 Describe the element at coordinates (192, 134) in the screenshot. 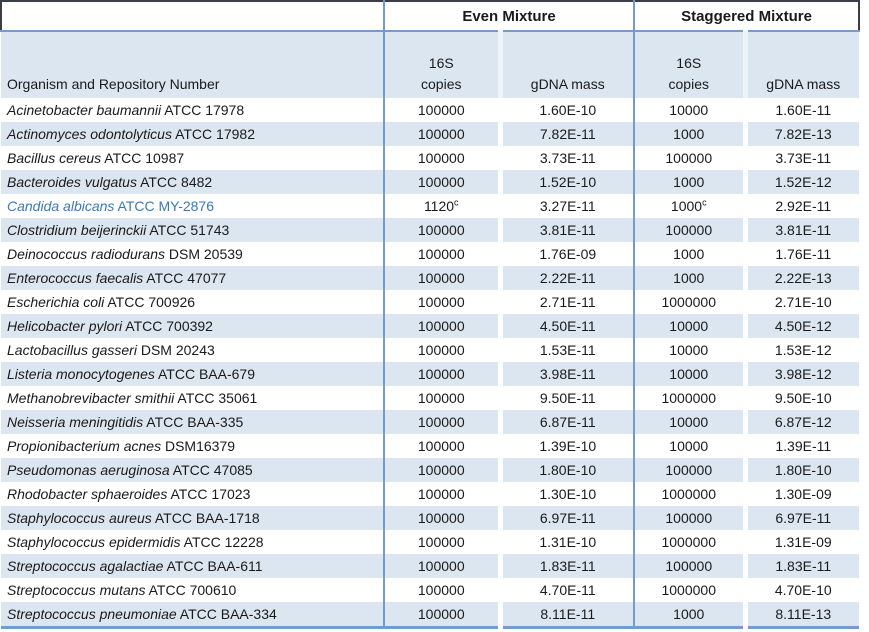

I see `organism-cell: Actinomyces odontolyticus ATCC 17982` at that location.